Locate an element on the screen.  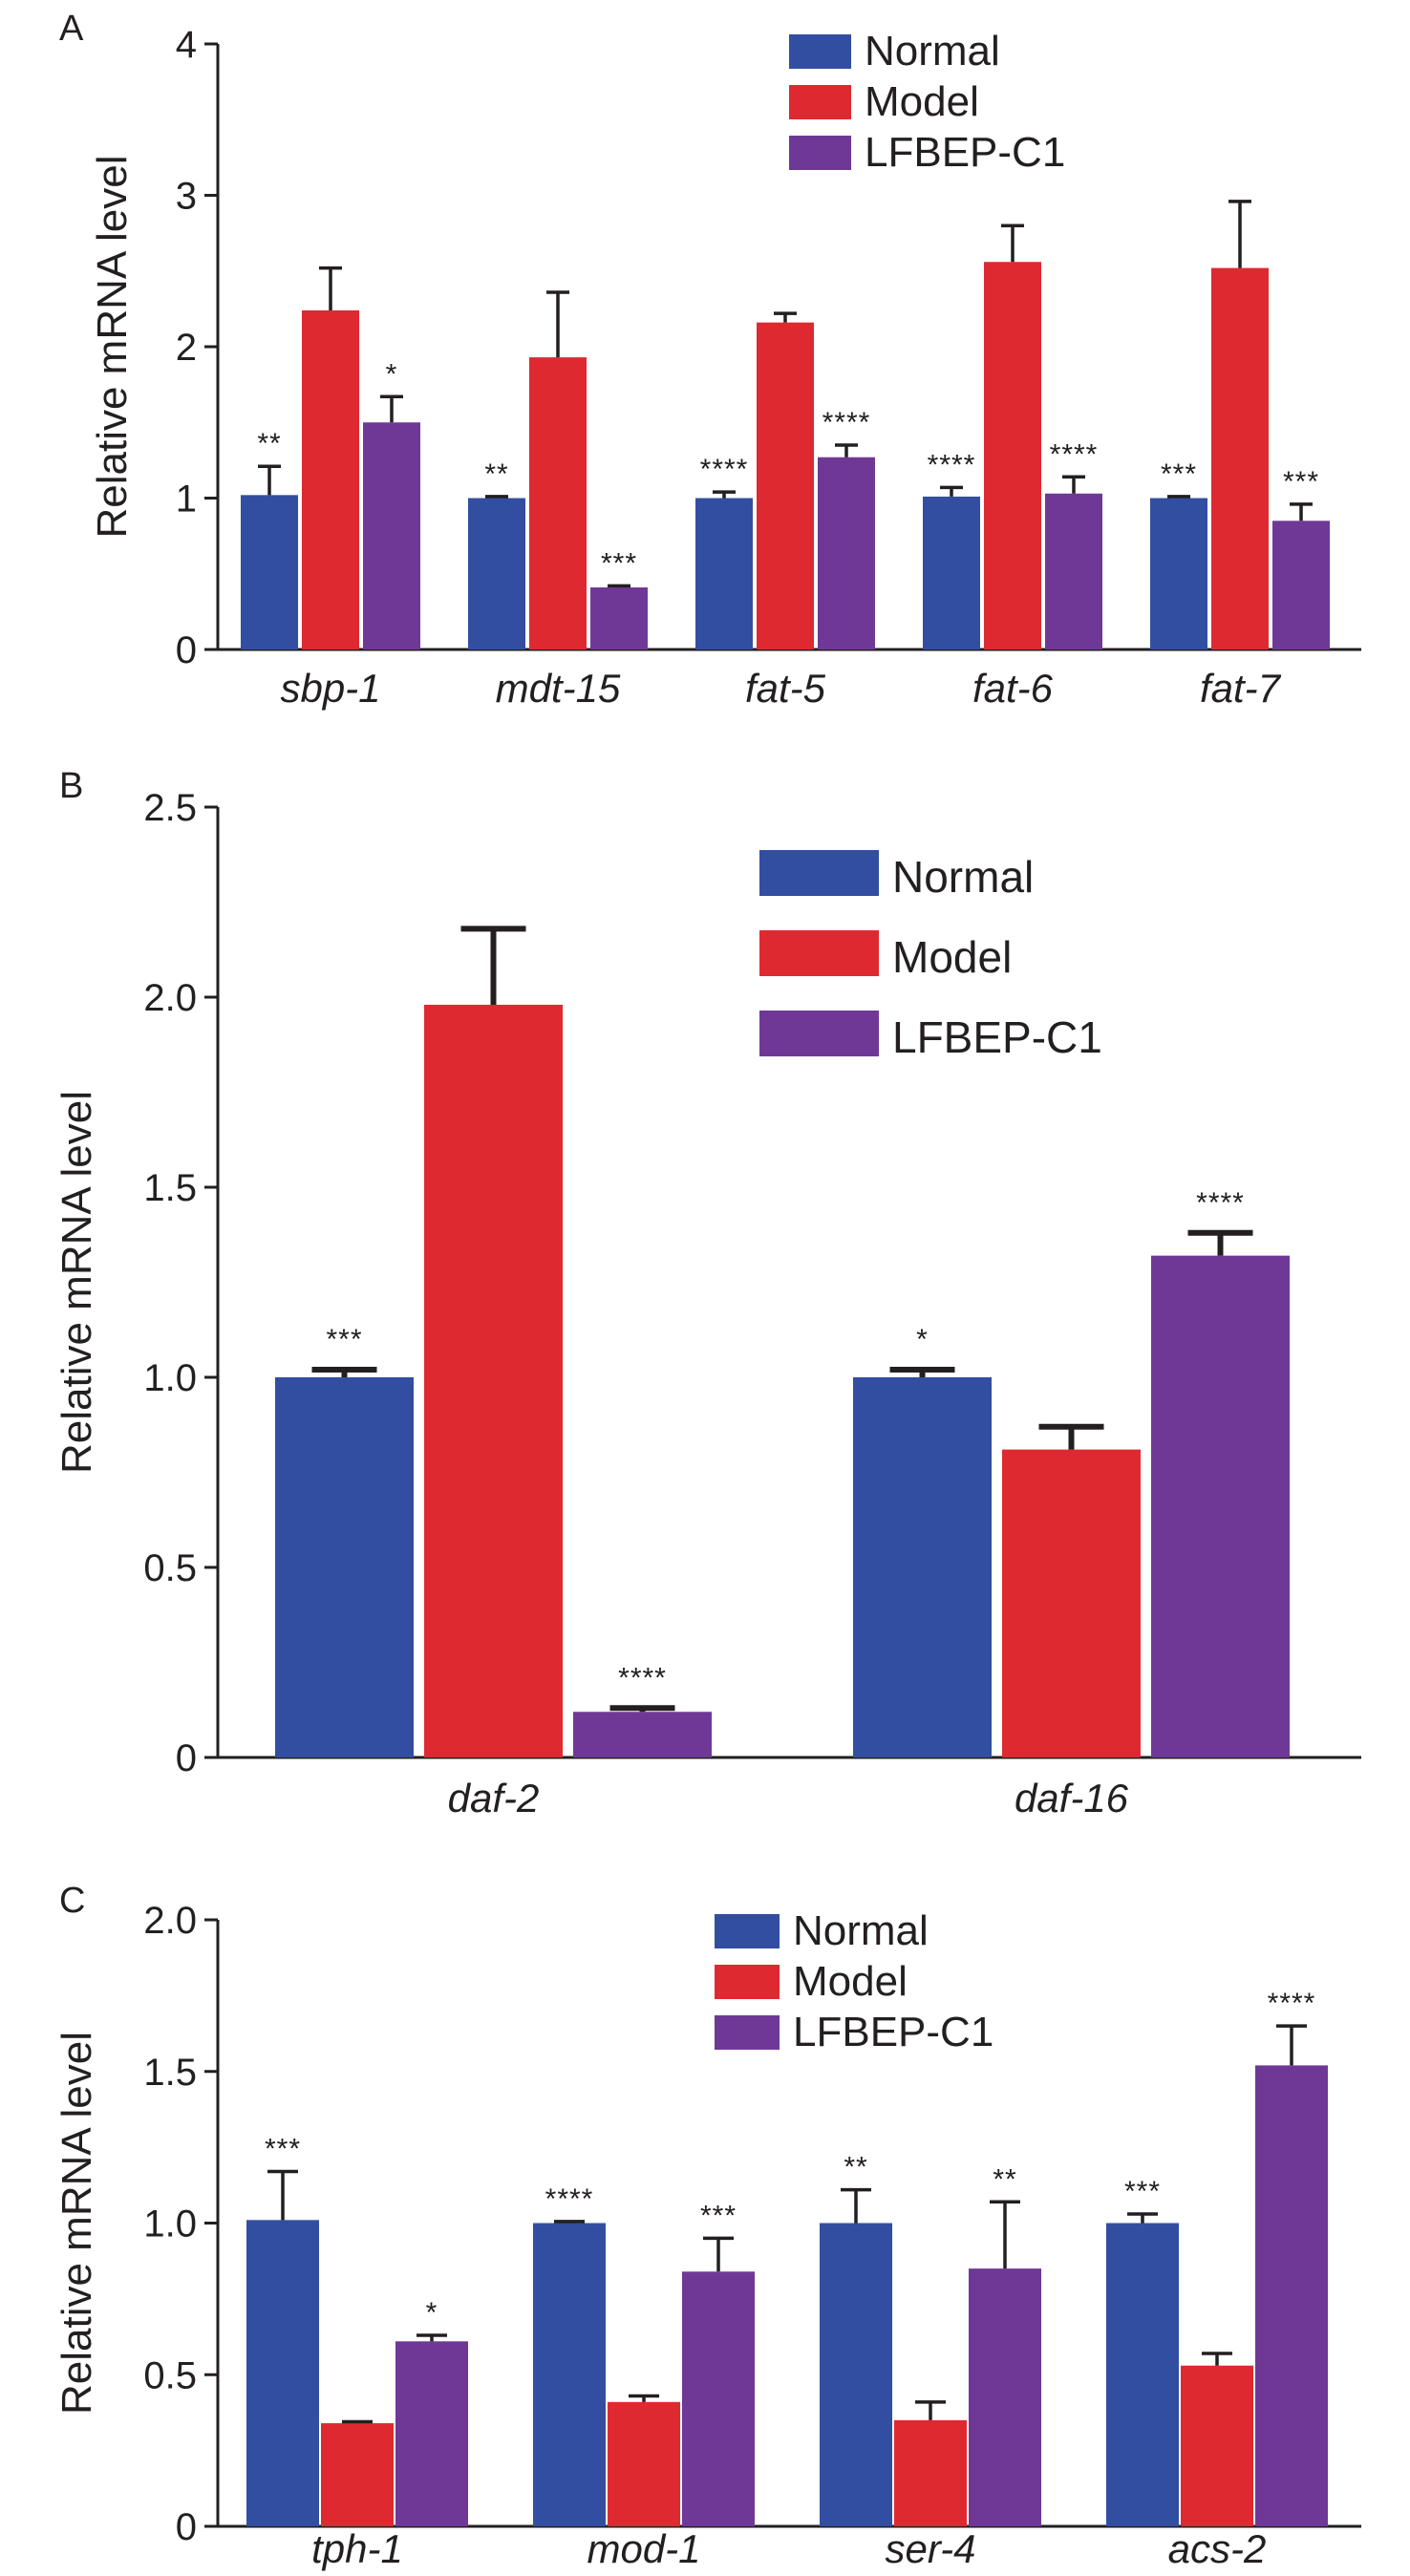
x-category-label: daf-2 is located at coordinates (494, 1798).